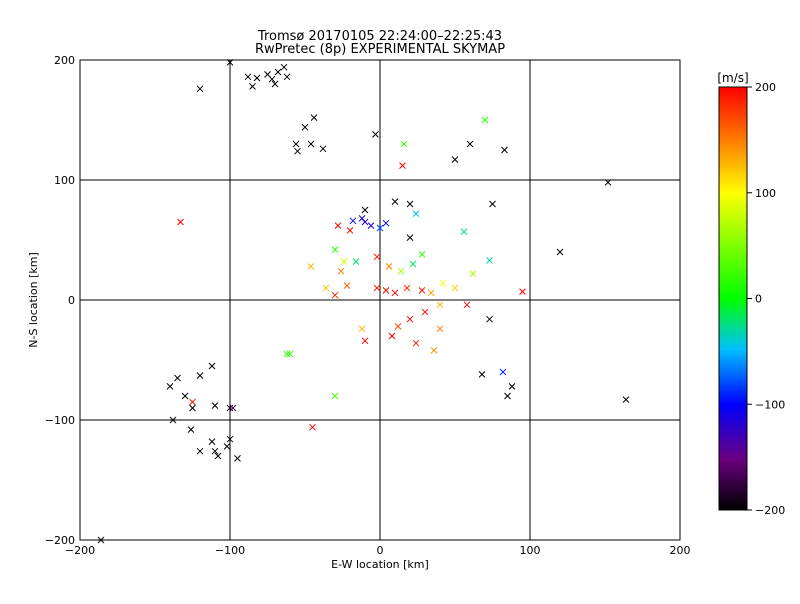 The width and height of the screenshot is (800, 604). Describe the element at coordinates (380, 564) in the screenshot. I see `x-axis-label: E-W location [km]` at that location.